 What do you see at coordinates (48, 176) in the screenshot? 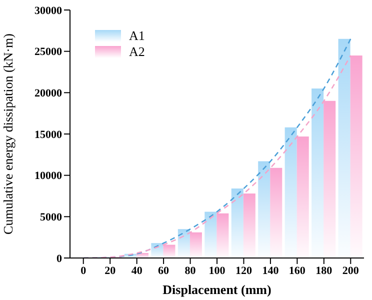
I see `y-tick-label: 10000` at bounding box center [48, 176].